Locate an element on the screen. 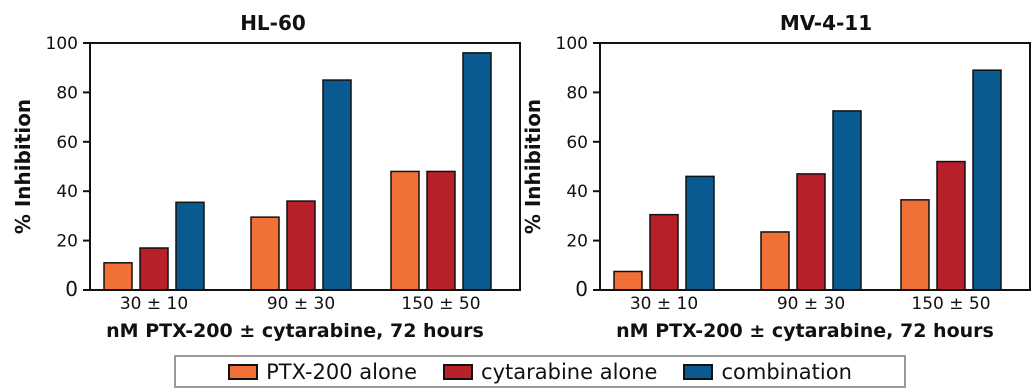 This screenshot has height=389, width=1033. chart-2-x-tick-label-2: 90 ± 30 is located at coordinates (811, 304).